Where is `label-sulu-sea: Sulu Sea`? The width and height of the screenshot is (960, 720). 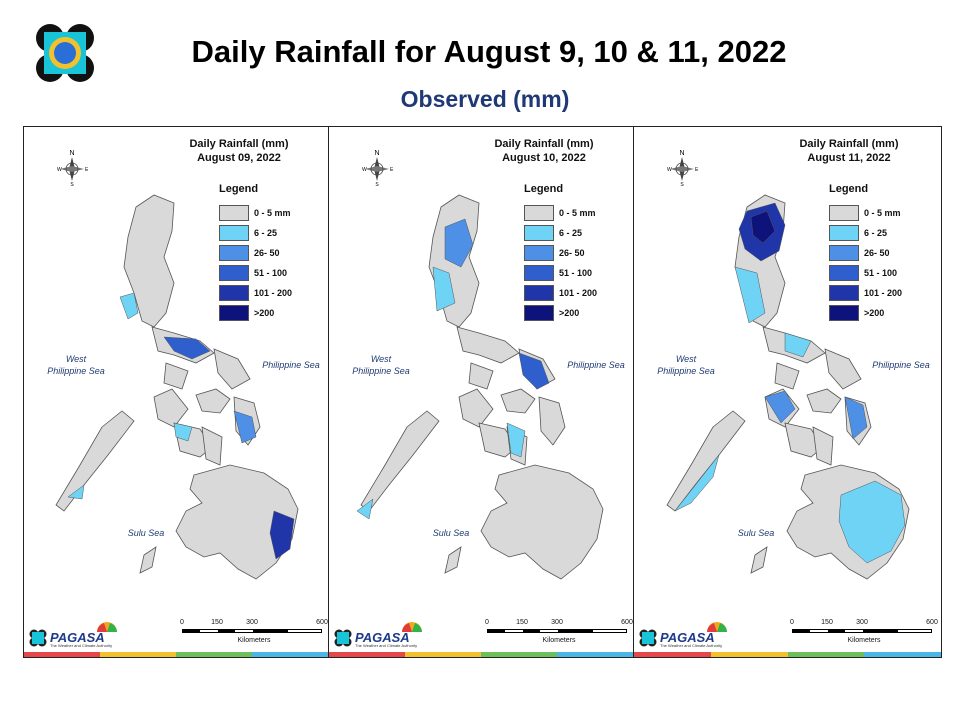 label-sulu-sea: Sulu Sea is located at coordinates (146, 533).